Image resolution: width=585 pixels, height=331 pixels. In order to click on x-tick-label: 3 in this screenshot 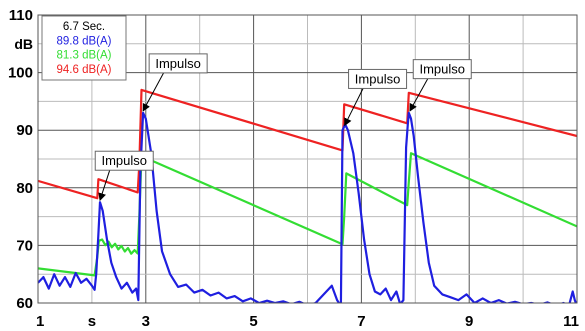, I will do `click(146, 321)`.